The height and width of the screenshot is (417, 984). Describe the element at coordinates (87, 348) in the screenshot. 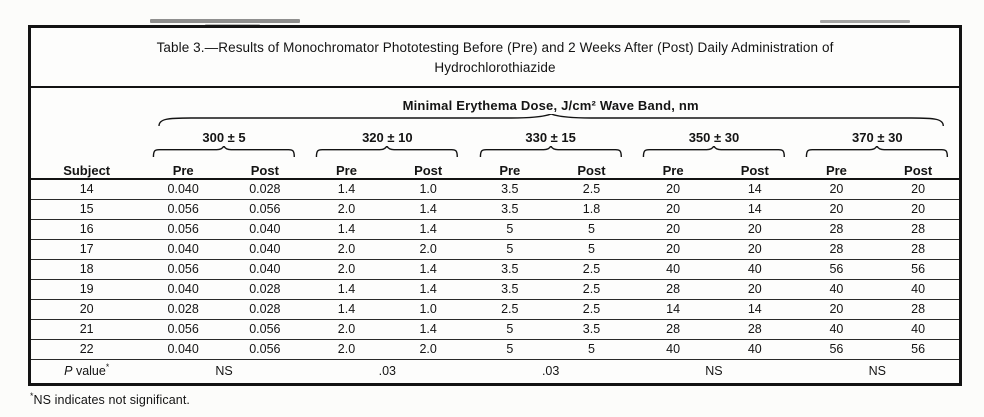

I see `subject-cell: 22` at that location.